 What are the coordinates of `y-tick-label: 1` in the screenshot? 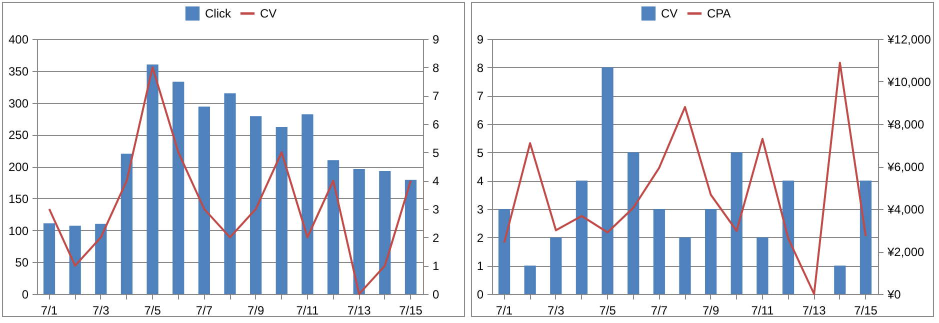 It's located at (480, 266).